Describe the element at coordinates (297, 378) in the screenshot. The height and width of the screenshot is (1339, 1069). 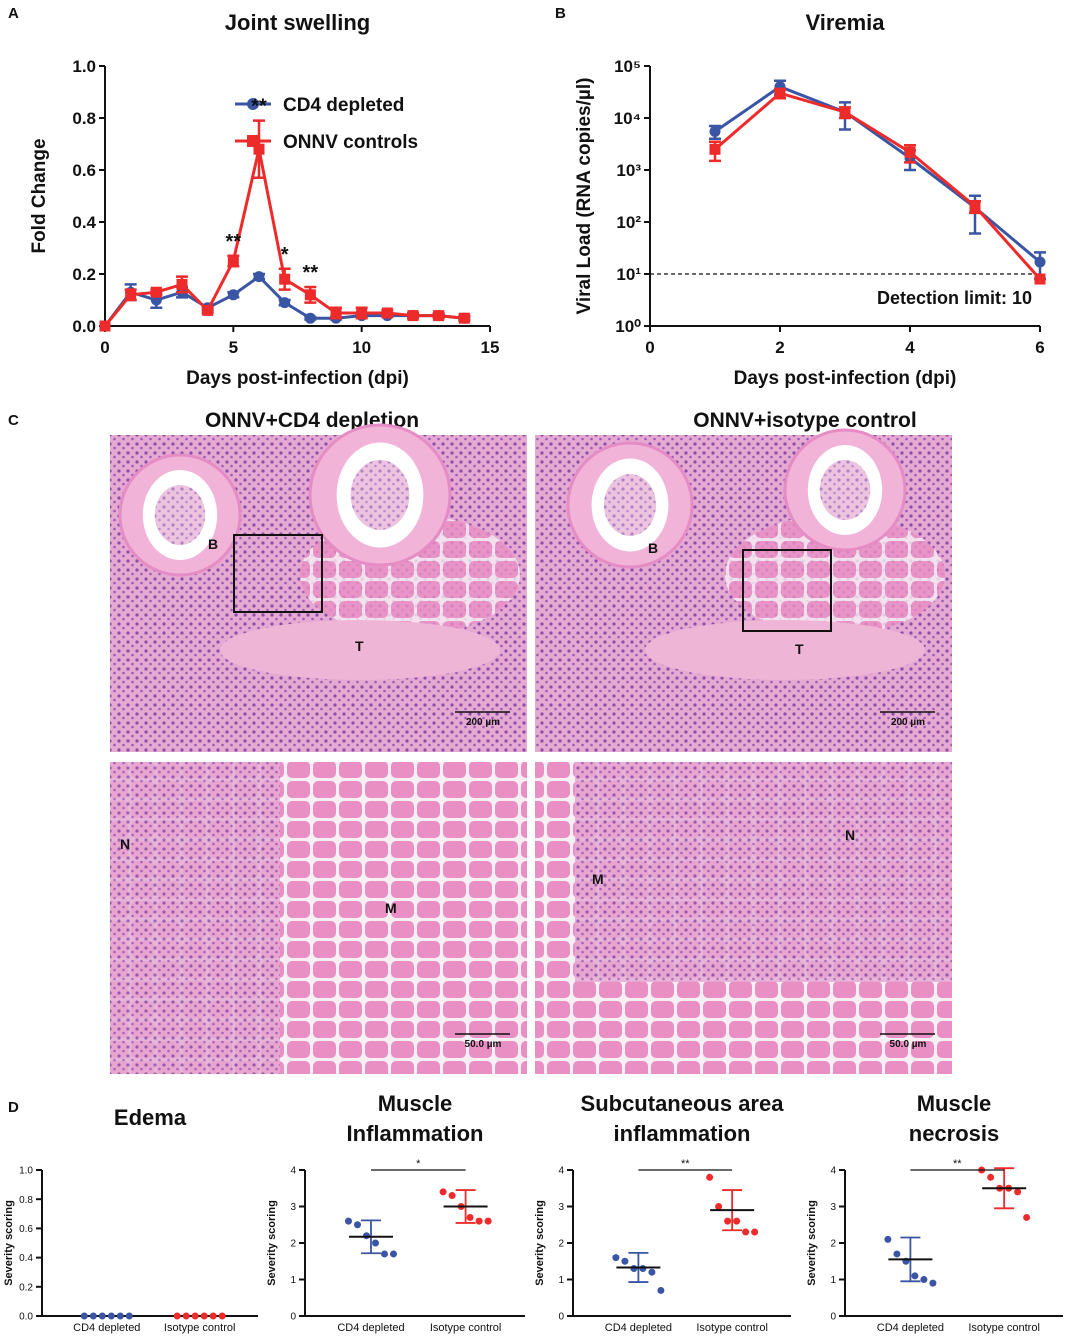
I see `x-axis-label: Days post-infection (dpi)` at that location.